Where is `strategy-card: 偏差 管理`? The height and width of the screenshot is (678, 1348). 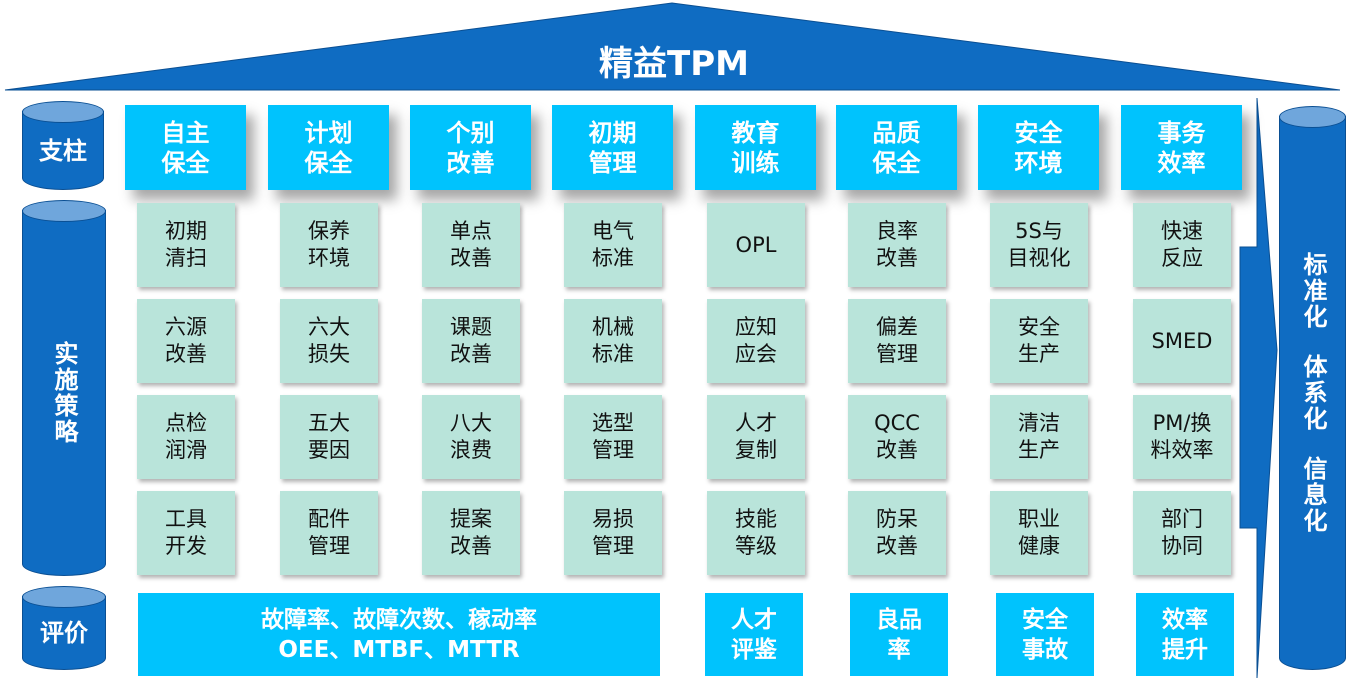 strategy-card: 偏差 管理 is located at coordinates (897, 341).